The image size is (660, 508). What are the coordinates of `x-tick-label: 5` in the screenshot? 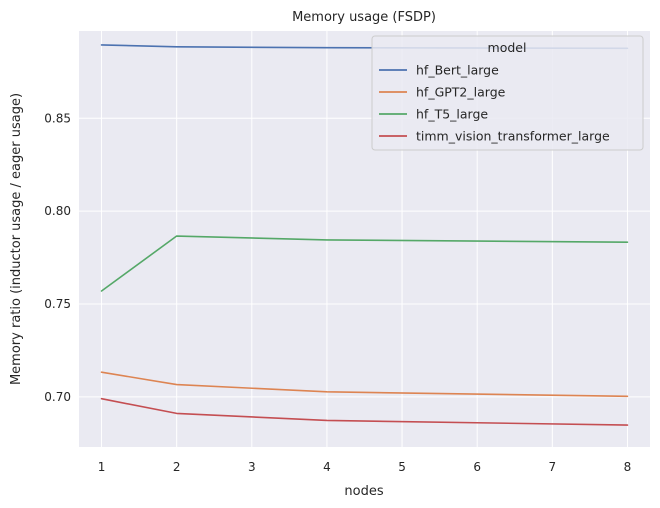 It's located at (402, 467).